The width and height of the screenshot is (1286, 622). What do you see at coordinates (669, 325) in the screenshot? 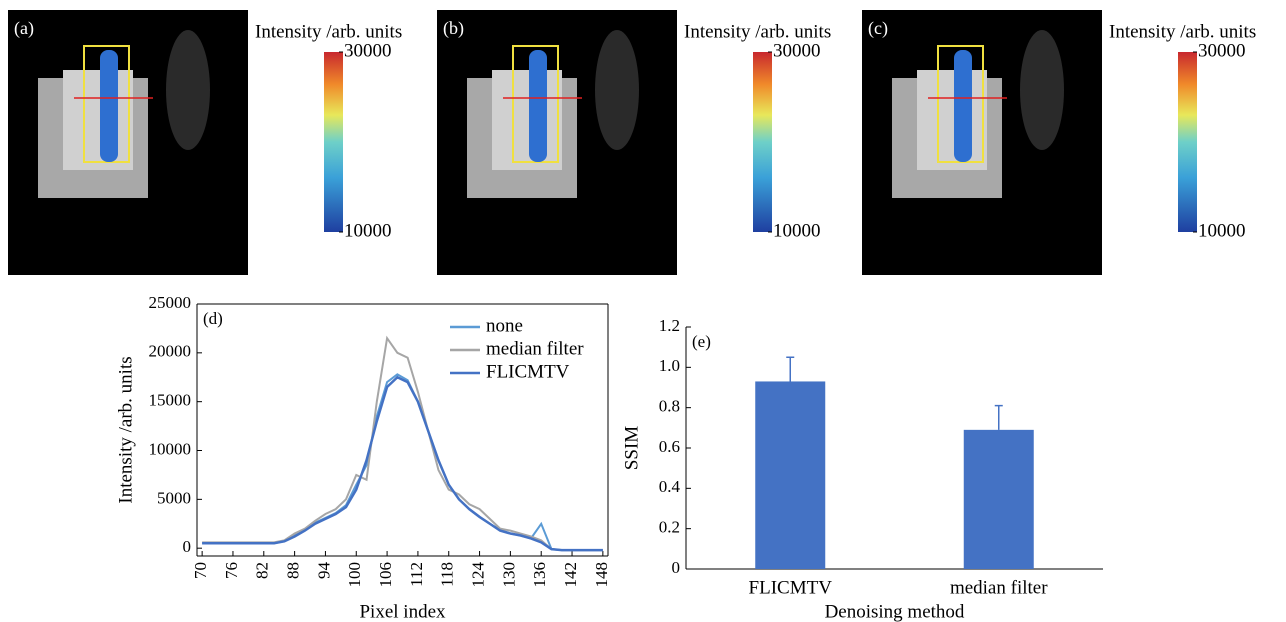
I see `y-tick-label: 1.2` at bounding box center [669, 325].